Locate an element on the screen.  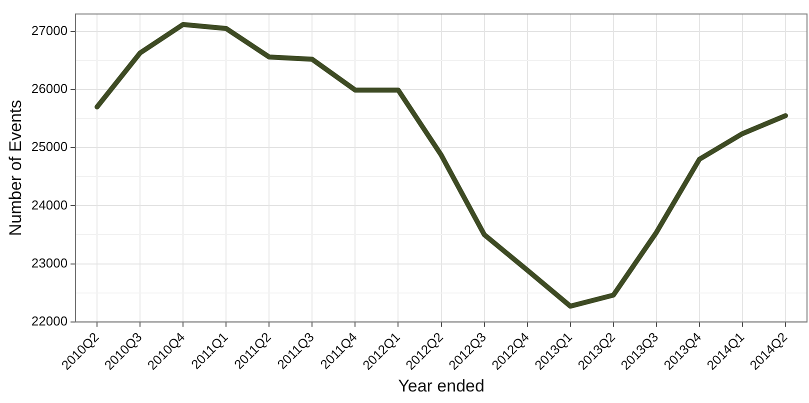
y-tick-label: 23000 is located at coordinates (49, 262).